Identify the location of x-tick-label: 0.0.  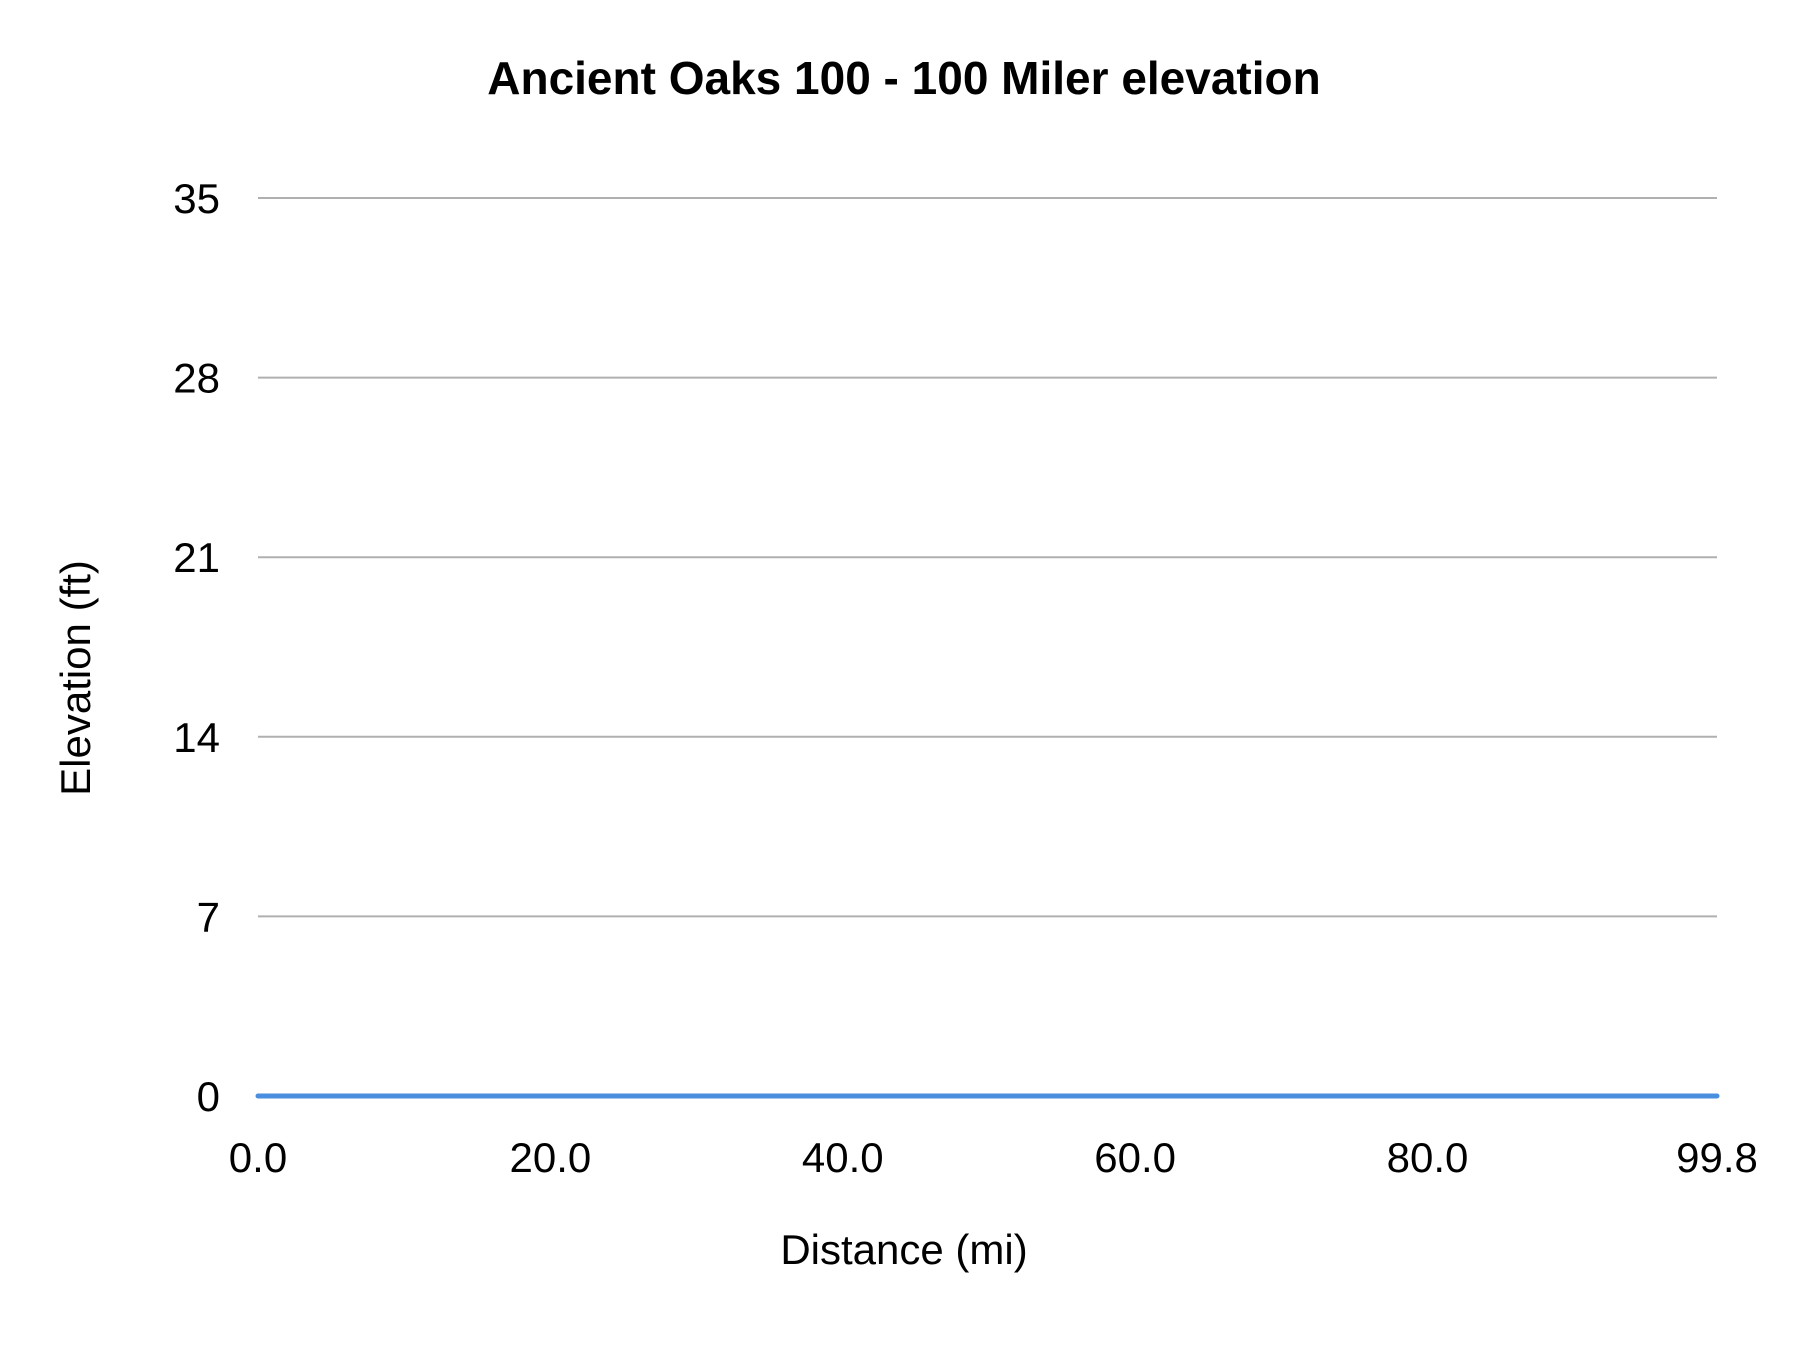
(258, 1157).